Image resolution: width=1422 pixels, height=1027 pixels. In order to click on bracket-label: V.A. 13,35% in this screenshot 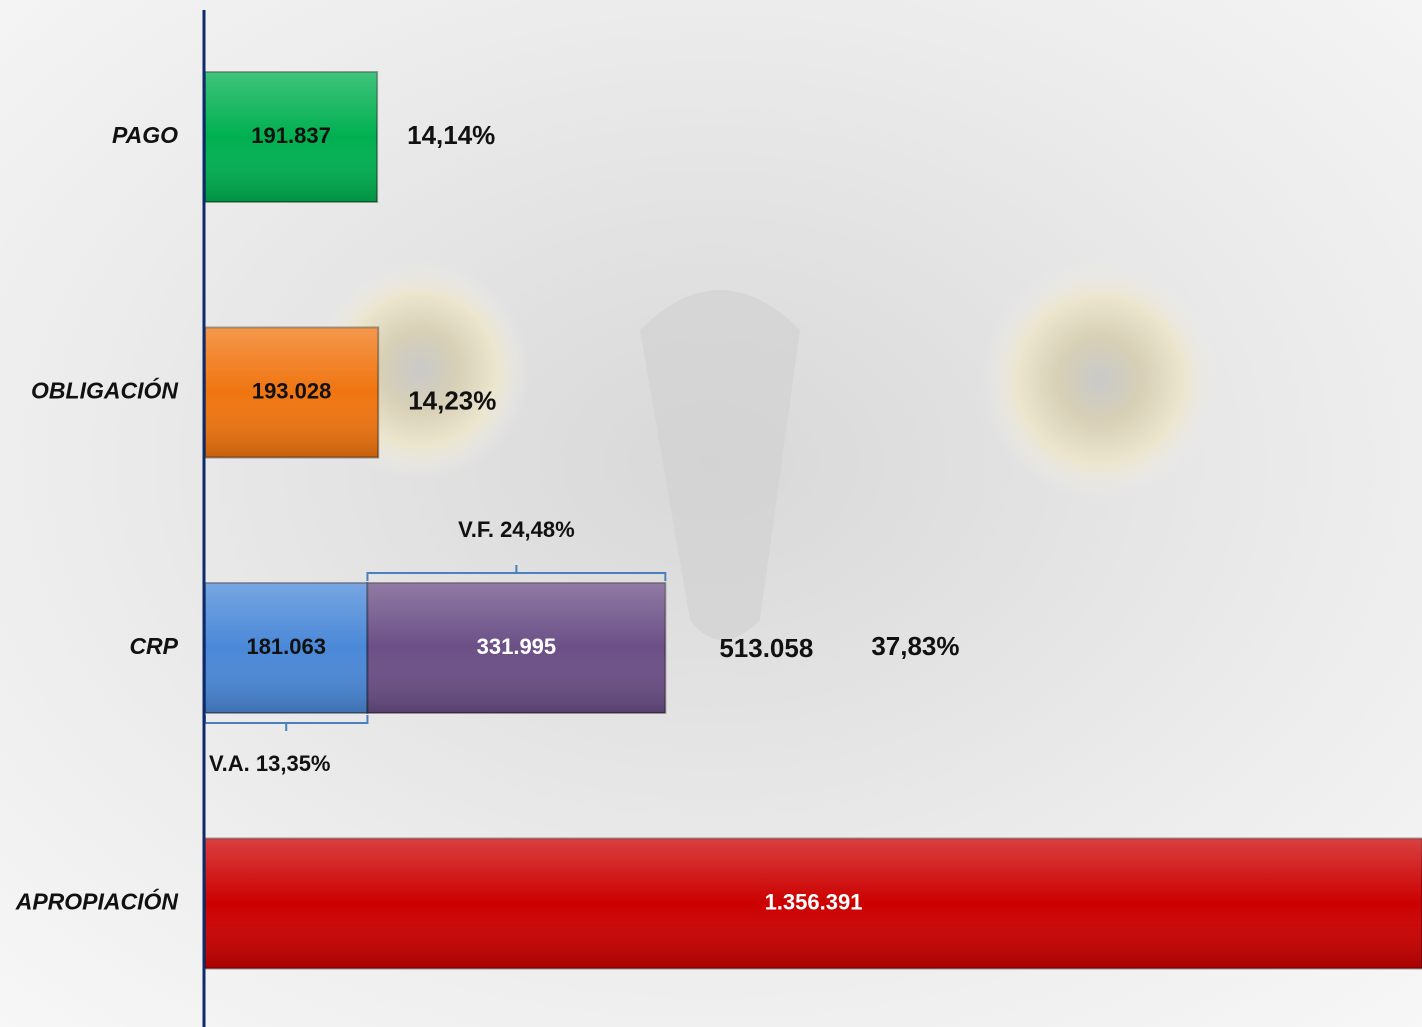, I will do `click(270, 763)`.